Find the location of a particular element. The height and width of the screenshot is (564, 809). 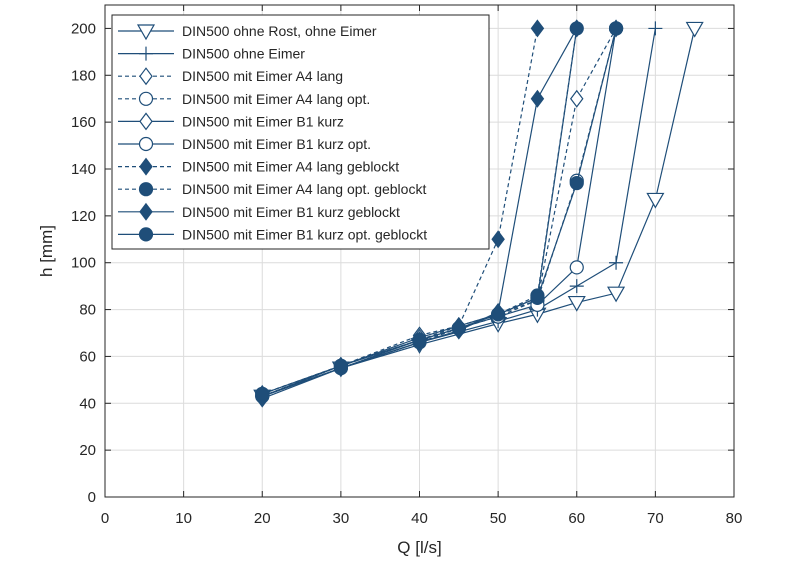

legend-item: DIN500 mit Eimer B1 kurz geblockt is located at coordinates (259, 211).